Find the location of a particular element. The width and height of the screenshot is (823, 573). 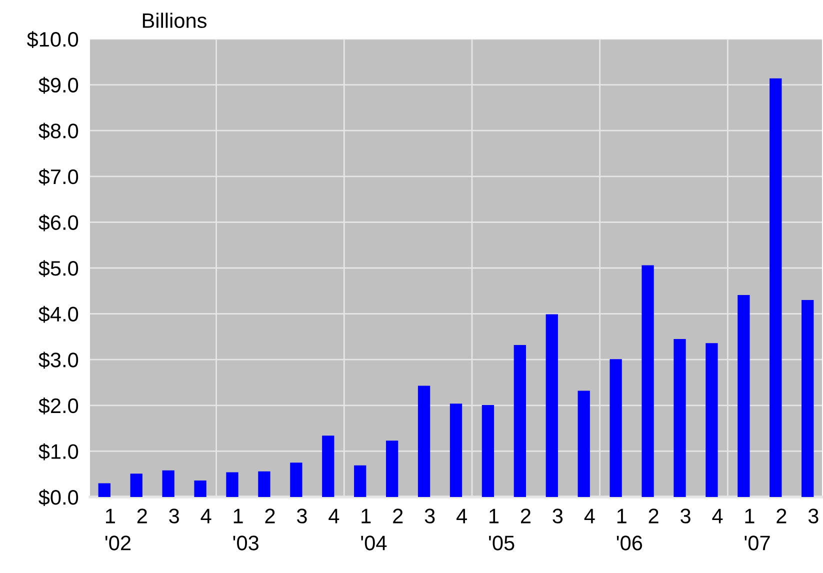

x-tick-label: 1 '04 is located at coordinates (374, 529).